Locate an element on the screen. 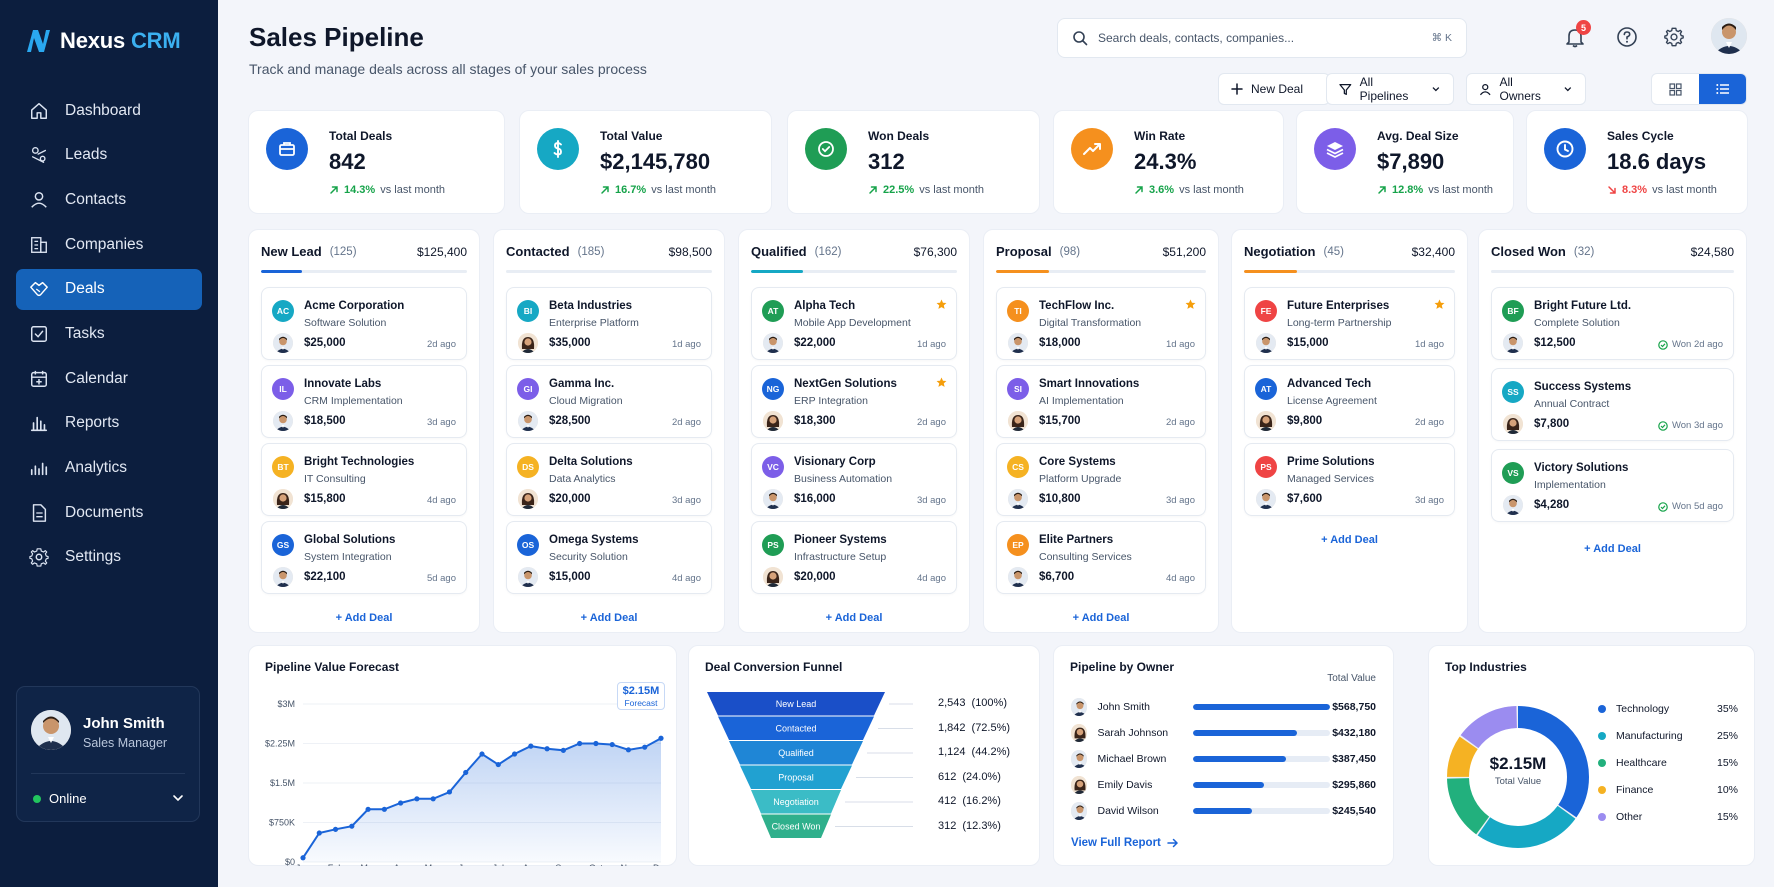 This screenshot has width=1774, height=887. owner-name: Michael Brown is located at coordinates (1132, 759).